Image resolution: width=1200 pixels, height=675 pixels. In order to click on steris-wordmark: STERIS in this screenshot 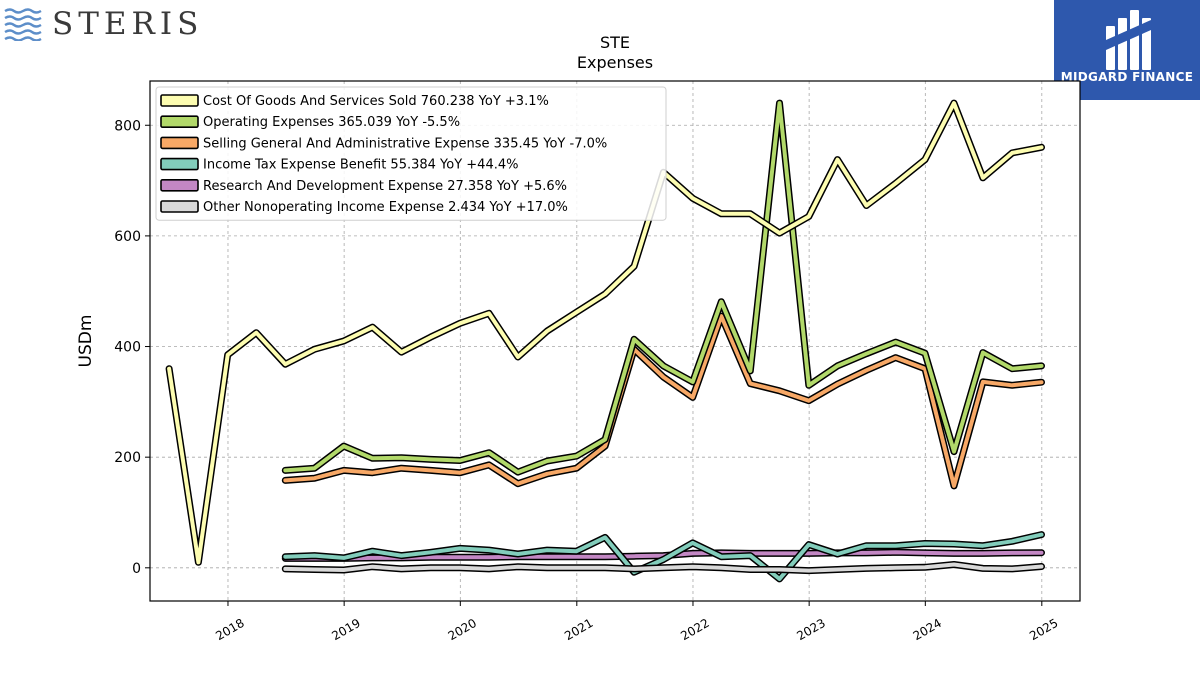, I will do `click(128, 24)`.